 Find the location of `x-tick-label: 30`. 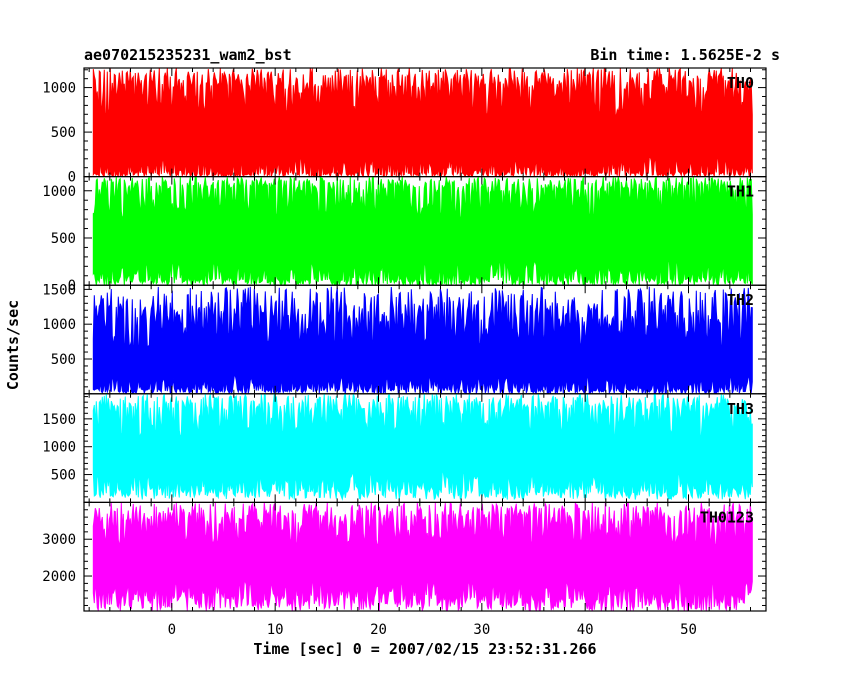

x-tick-label: 30 is located at coordinates (481, 630).